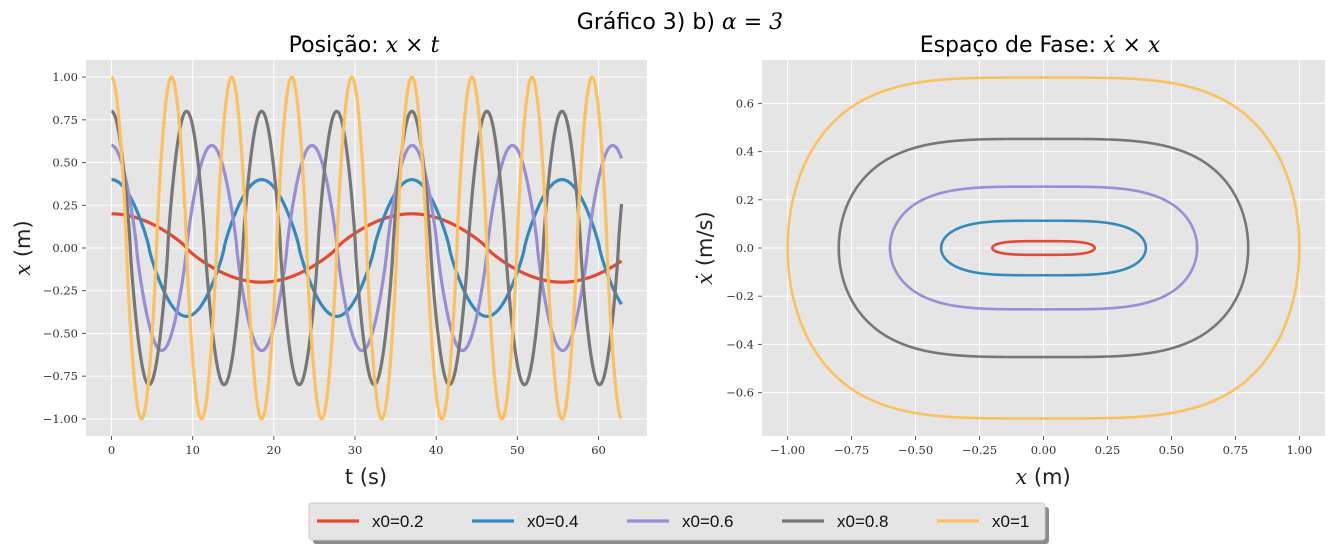 This screenshot has height=548, width=1334. Describe the element at coordinates (740, 296) in the screenshot. I see `right-ytick-label: −0.2` at that location.